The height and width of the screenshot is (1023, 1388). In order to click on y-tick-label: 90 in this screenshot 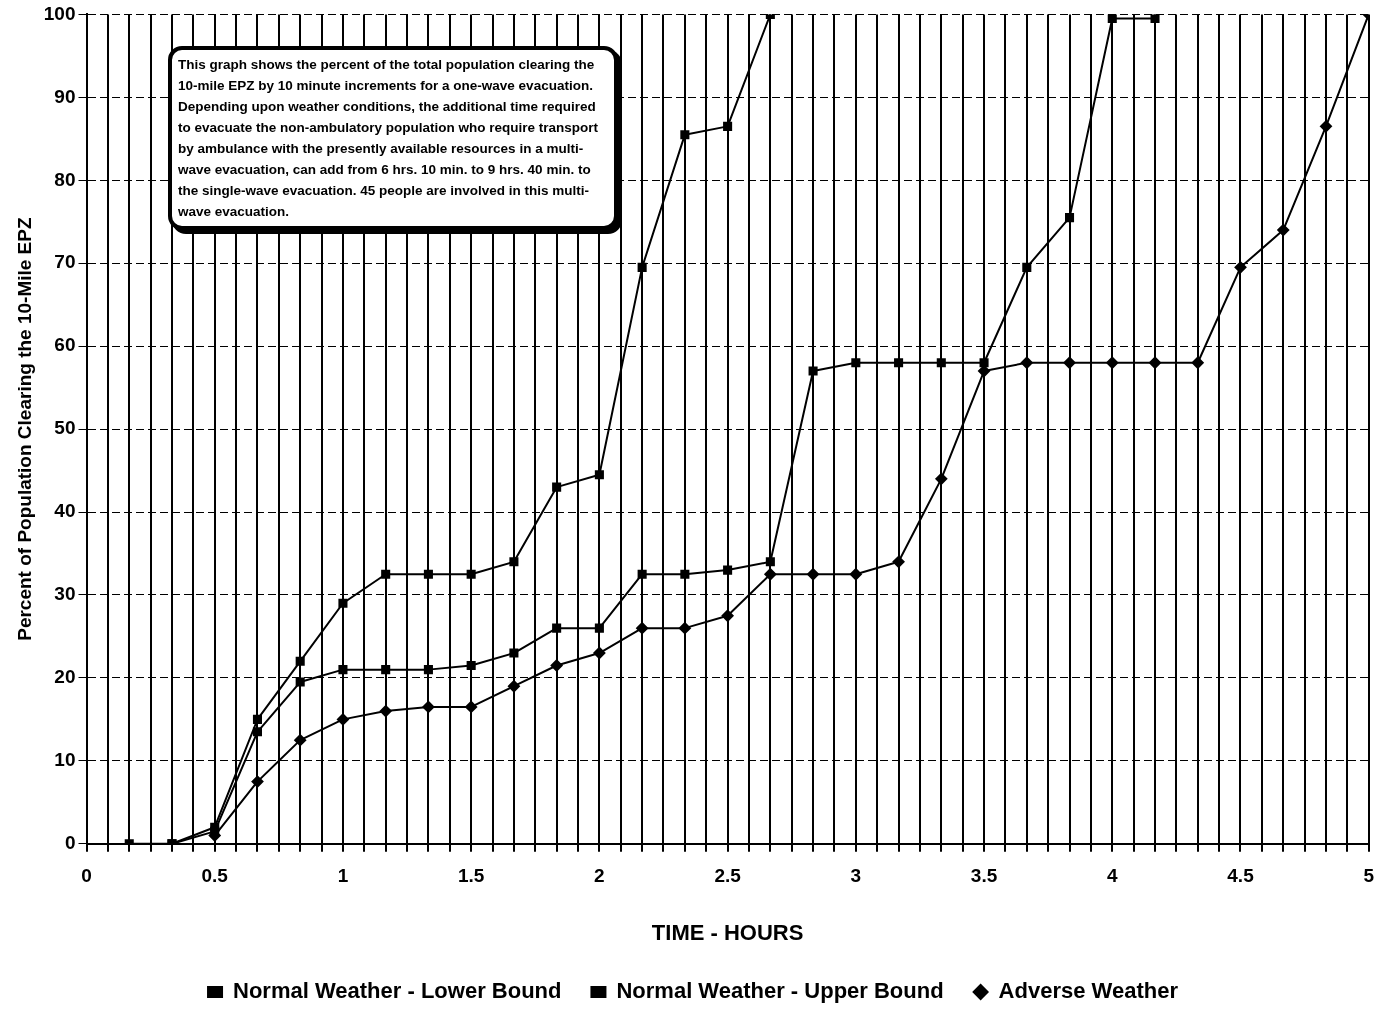, I will do `click(65, 96)`.